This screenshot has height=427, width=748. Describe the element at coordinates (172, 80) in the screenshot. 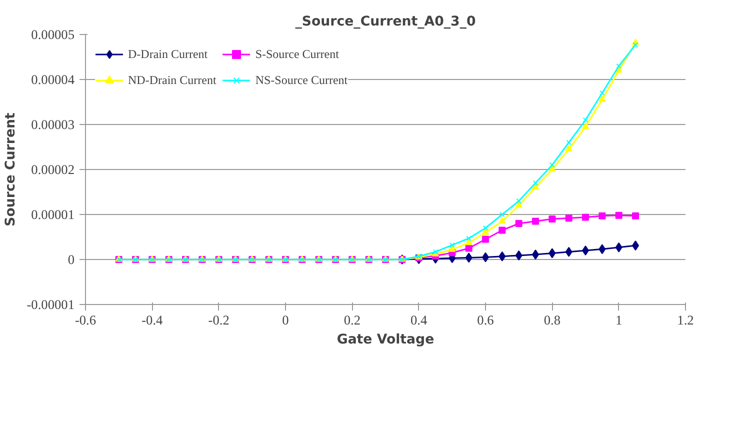

I see `legend-label: ND-Drain Current` at that location.